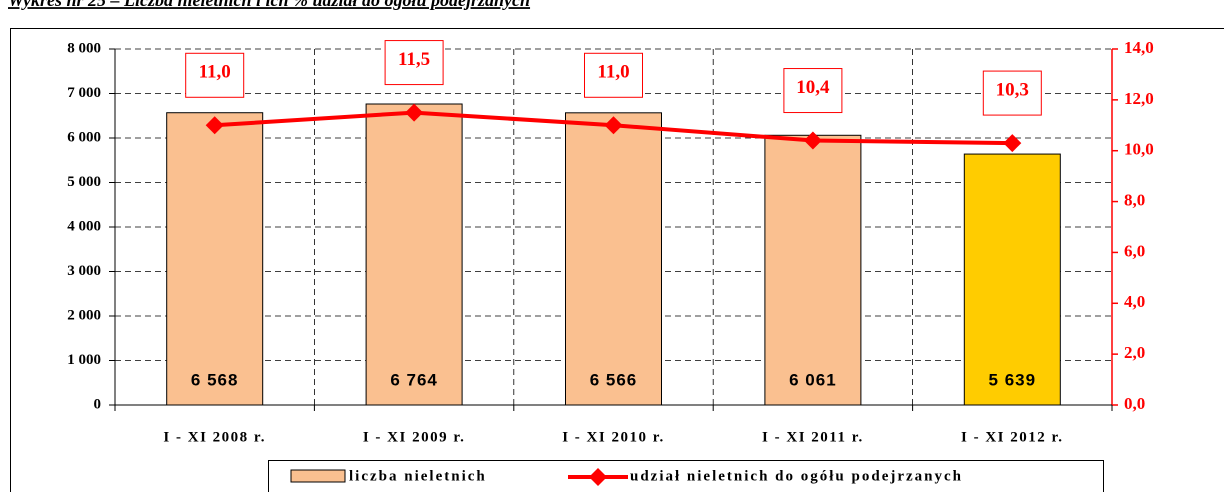  I want to click on y2-tick-label: 6,0, so click(1134, 250).